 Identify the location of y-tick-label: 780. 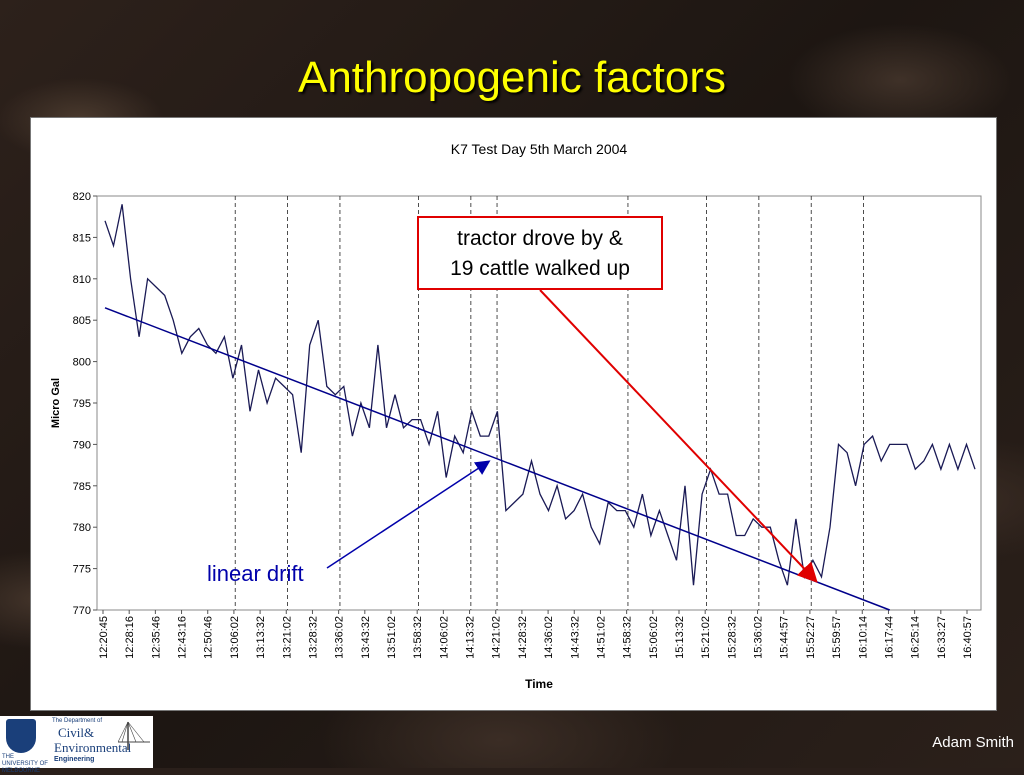
(82, 528).